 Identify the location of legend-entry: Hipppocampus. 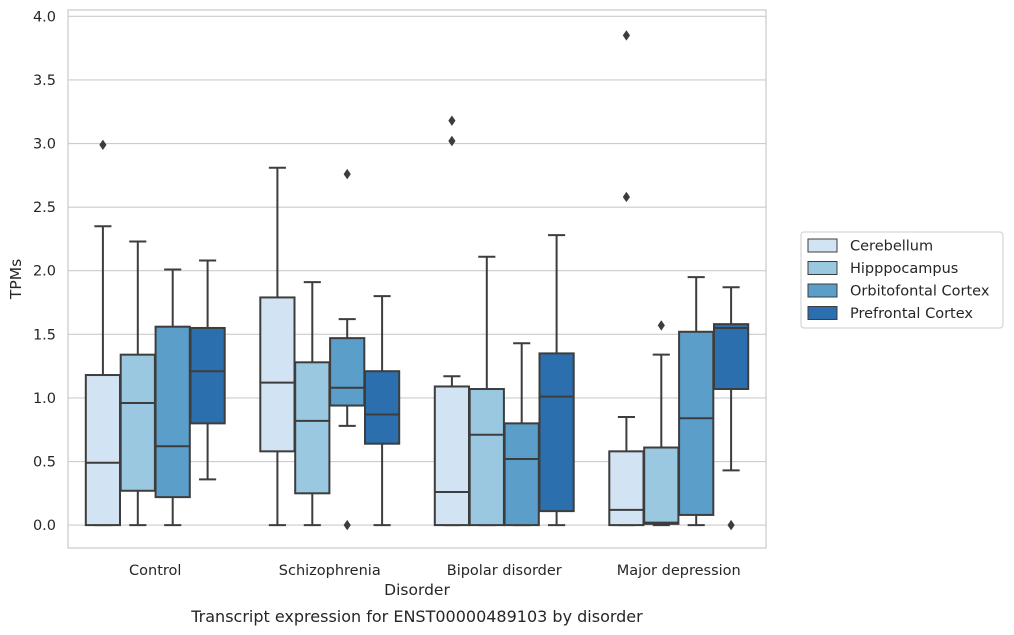
(882, 269).